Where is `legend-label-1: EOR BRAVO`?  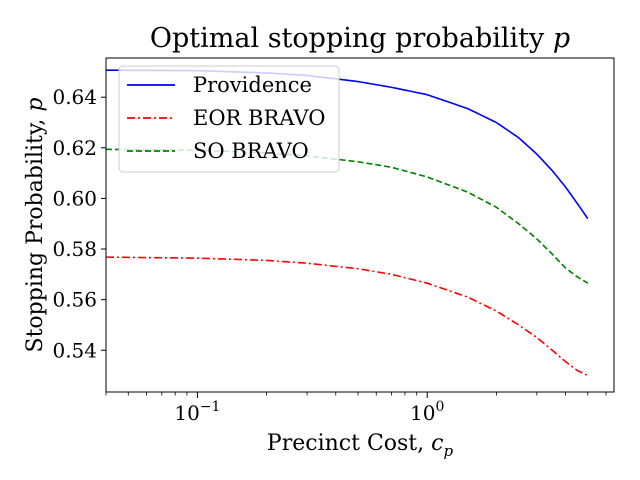 legend-label-1: EOR BRAVO is located at coordinates (259, 118).